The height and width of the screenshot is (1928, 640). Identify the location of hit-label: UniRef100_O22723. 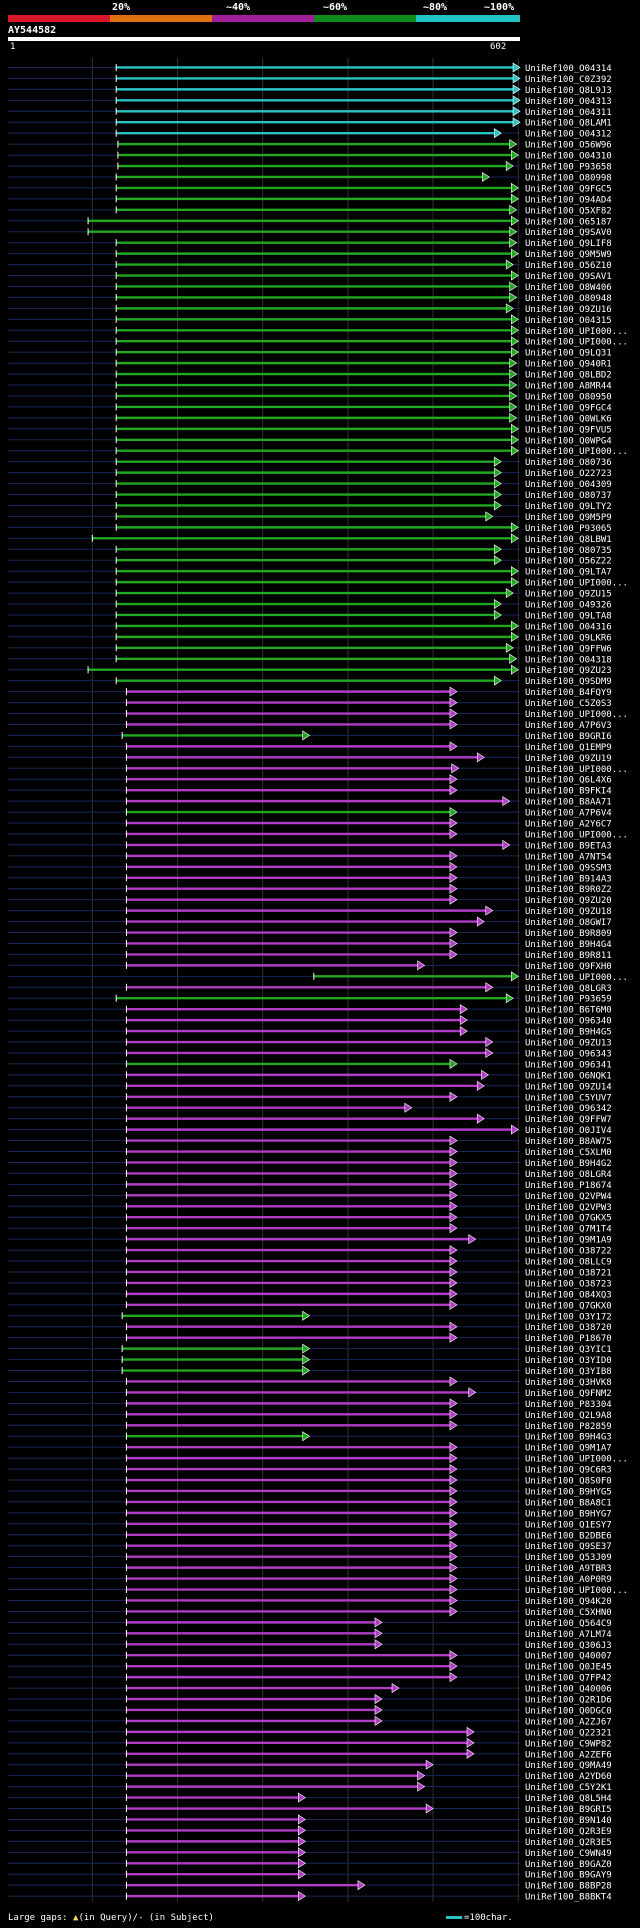
(568, 474).